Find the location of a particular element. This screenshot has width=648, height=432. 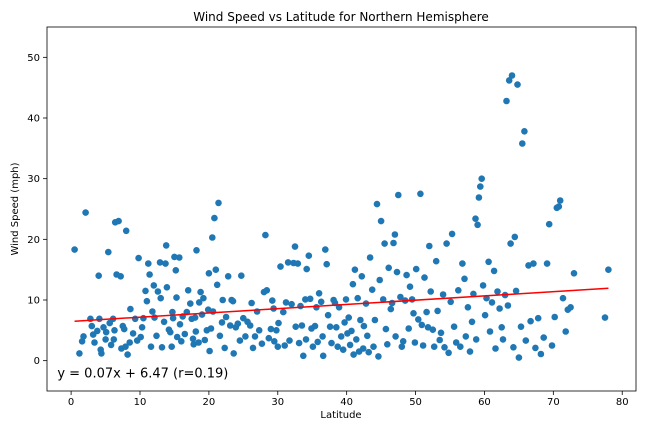

x-tick-label: 50 is located at coordinates (415, 402).